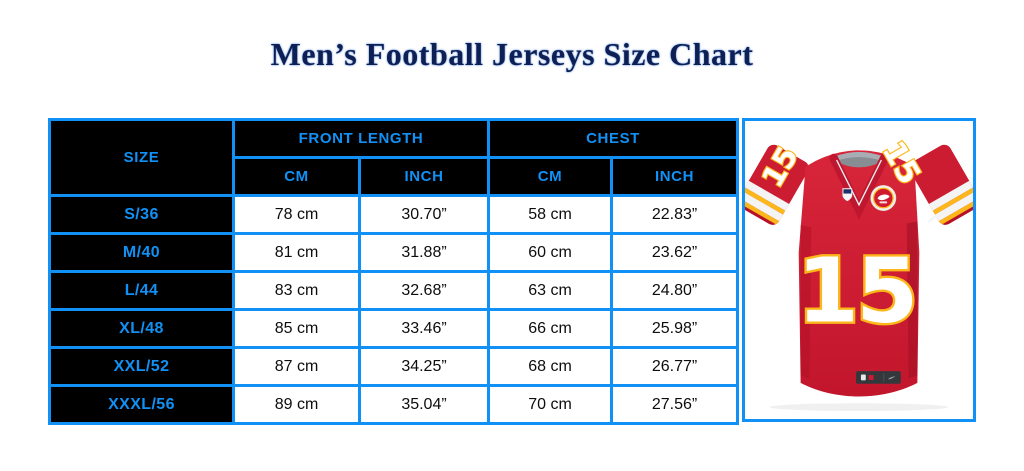  I want to click on jock-tag, so click(878, 377).